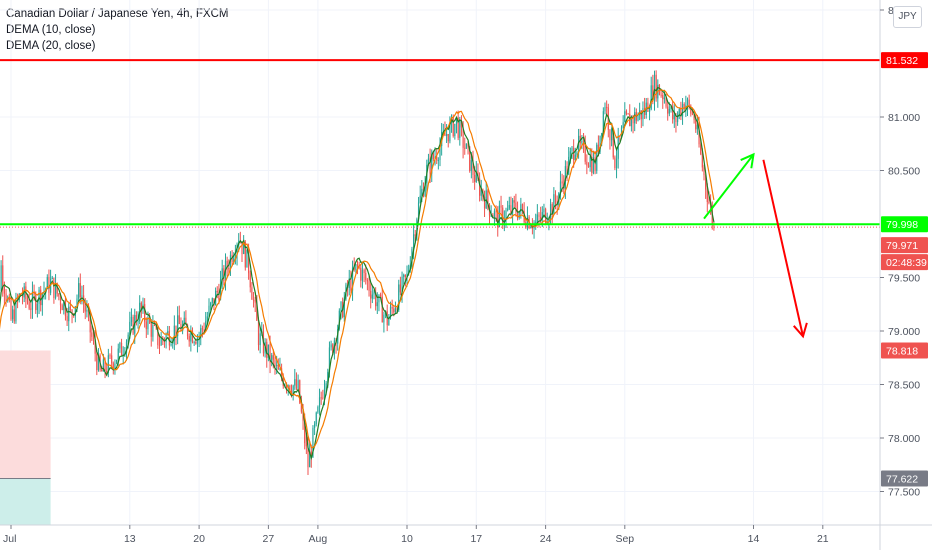 This screenshot has height=550, width=932. What do you see at coordinates (51, 30) in the screenshot?
I see `legend-dema10: DEMA (10, close)` at bounding box center [51, 30].